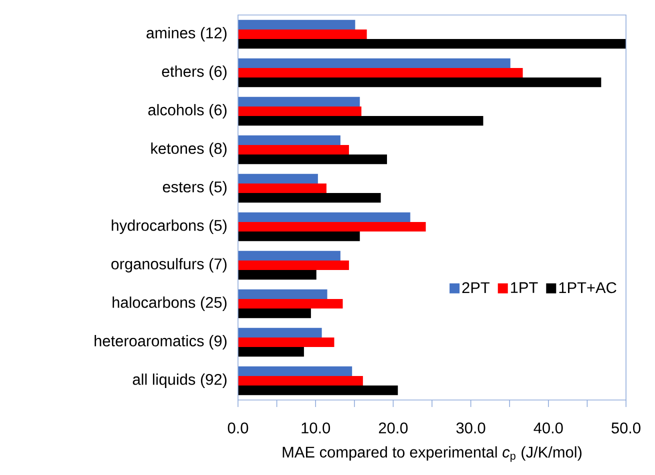 This screenshot has height=475, width=655. Describe the element at coordinates (393, 428) in the screenshot. I see `x-tick-label: 20.0` at that location.